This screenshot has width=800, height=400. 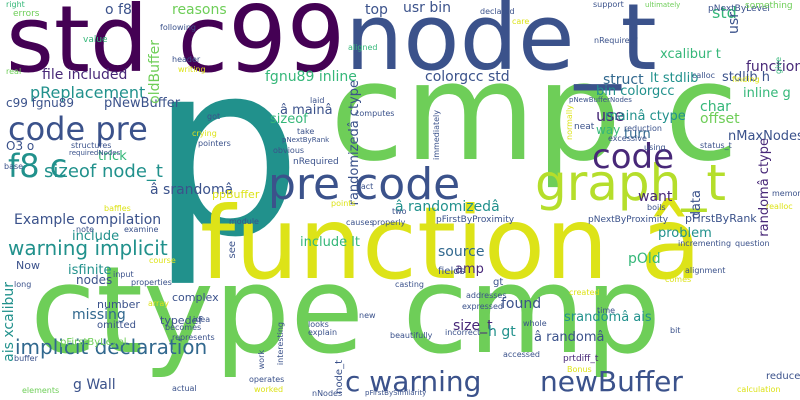 I want to click on word: pNextByRank, so click(x=306, y=140).